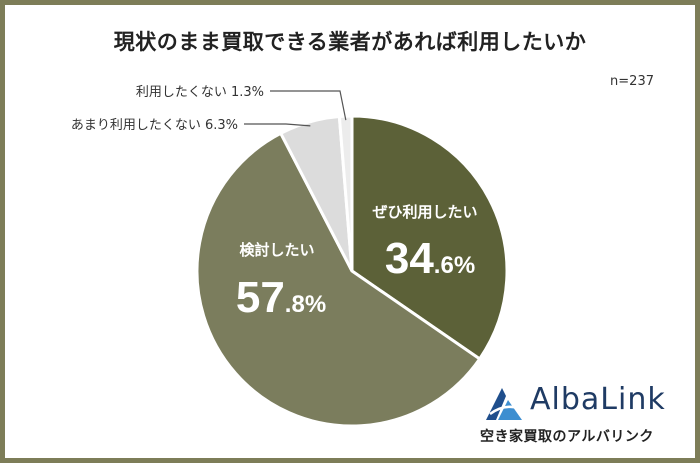 The width and height of the screenshot is (700, 463). Describe the element at coordinates (424, 212) in the screenshot. I see `slice-yes-definitely-label: ぜひ利用したい` at that location.